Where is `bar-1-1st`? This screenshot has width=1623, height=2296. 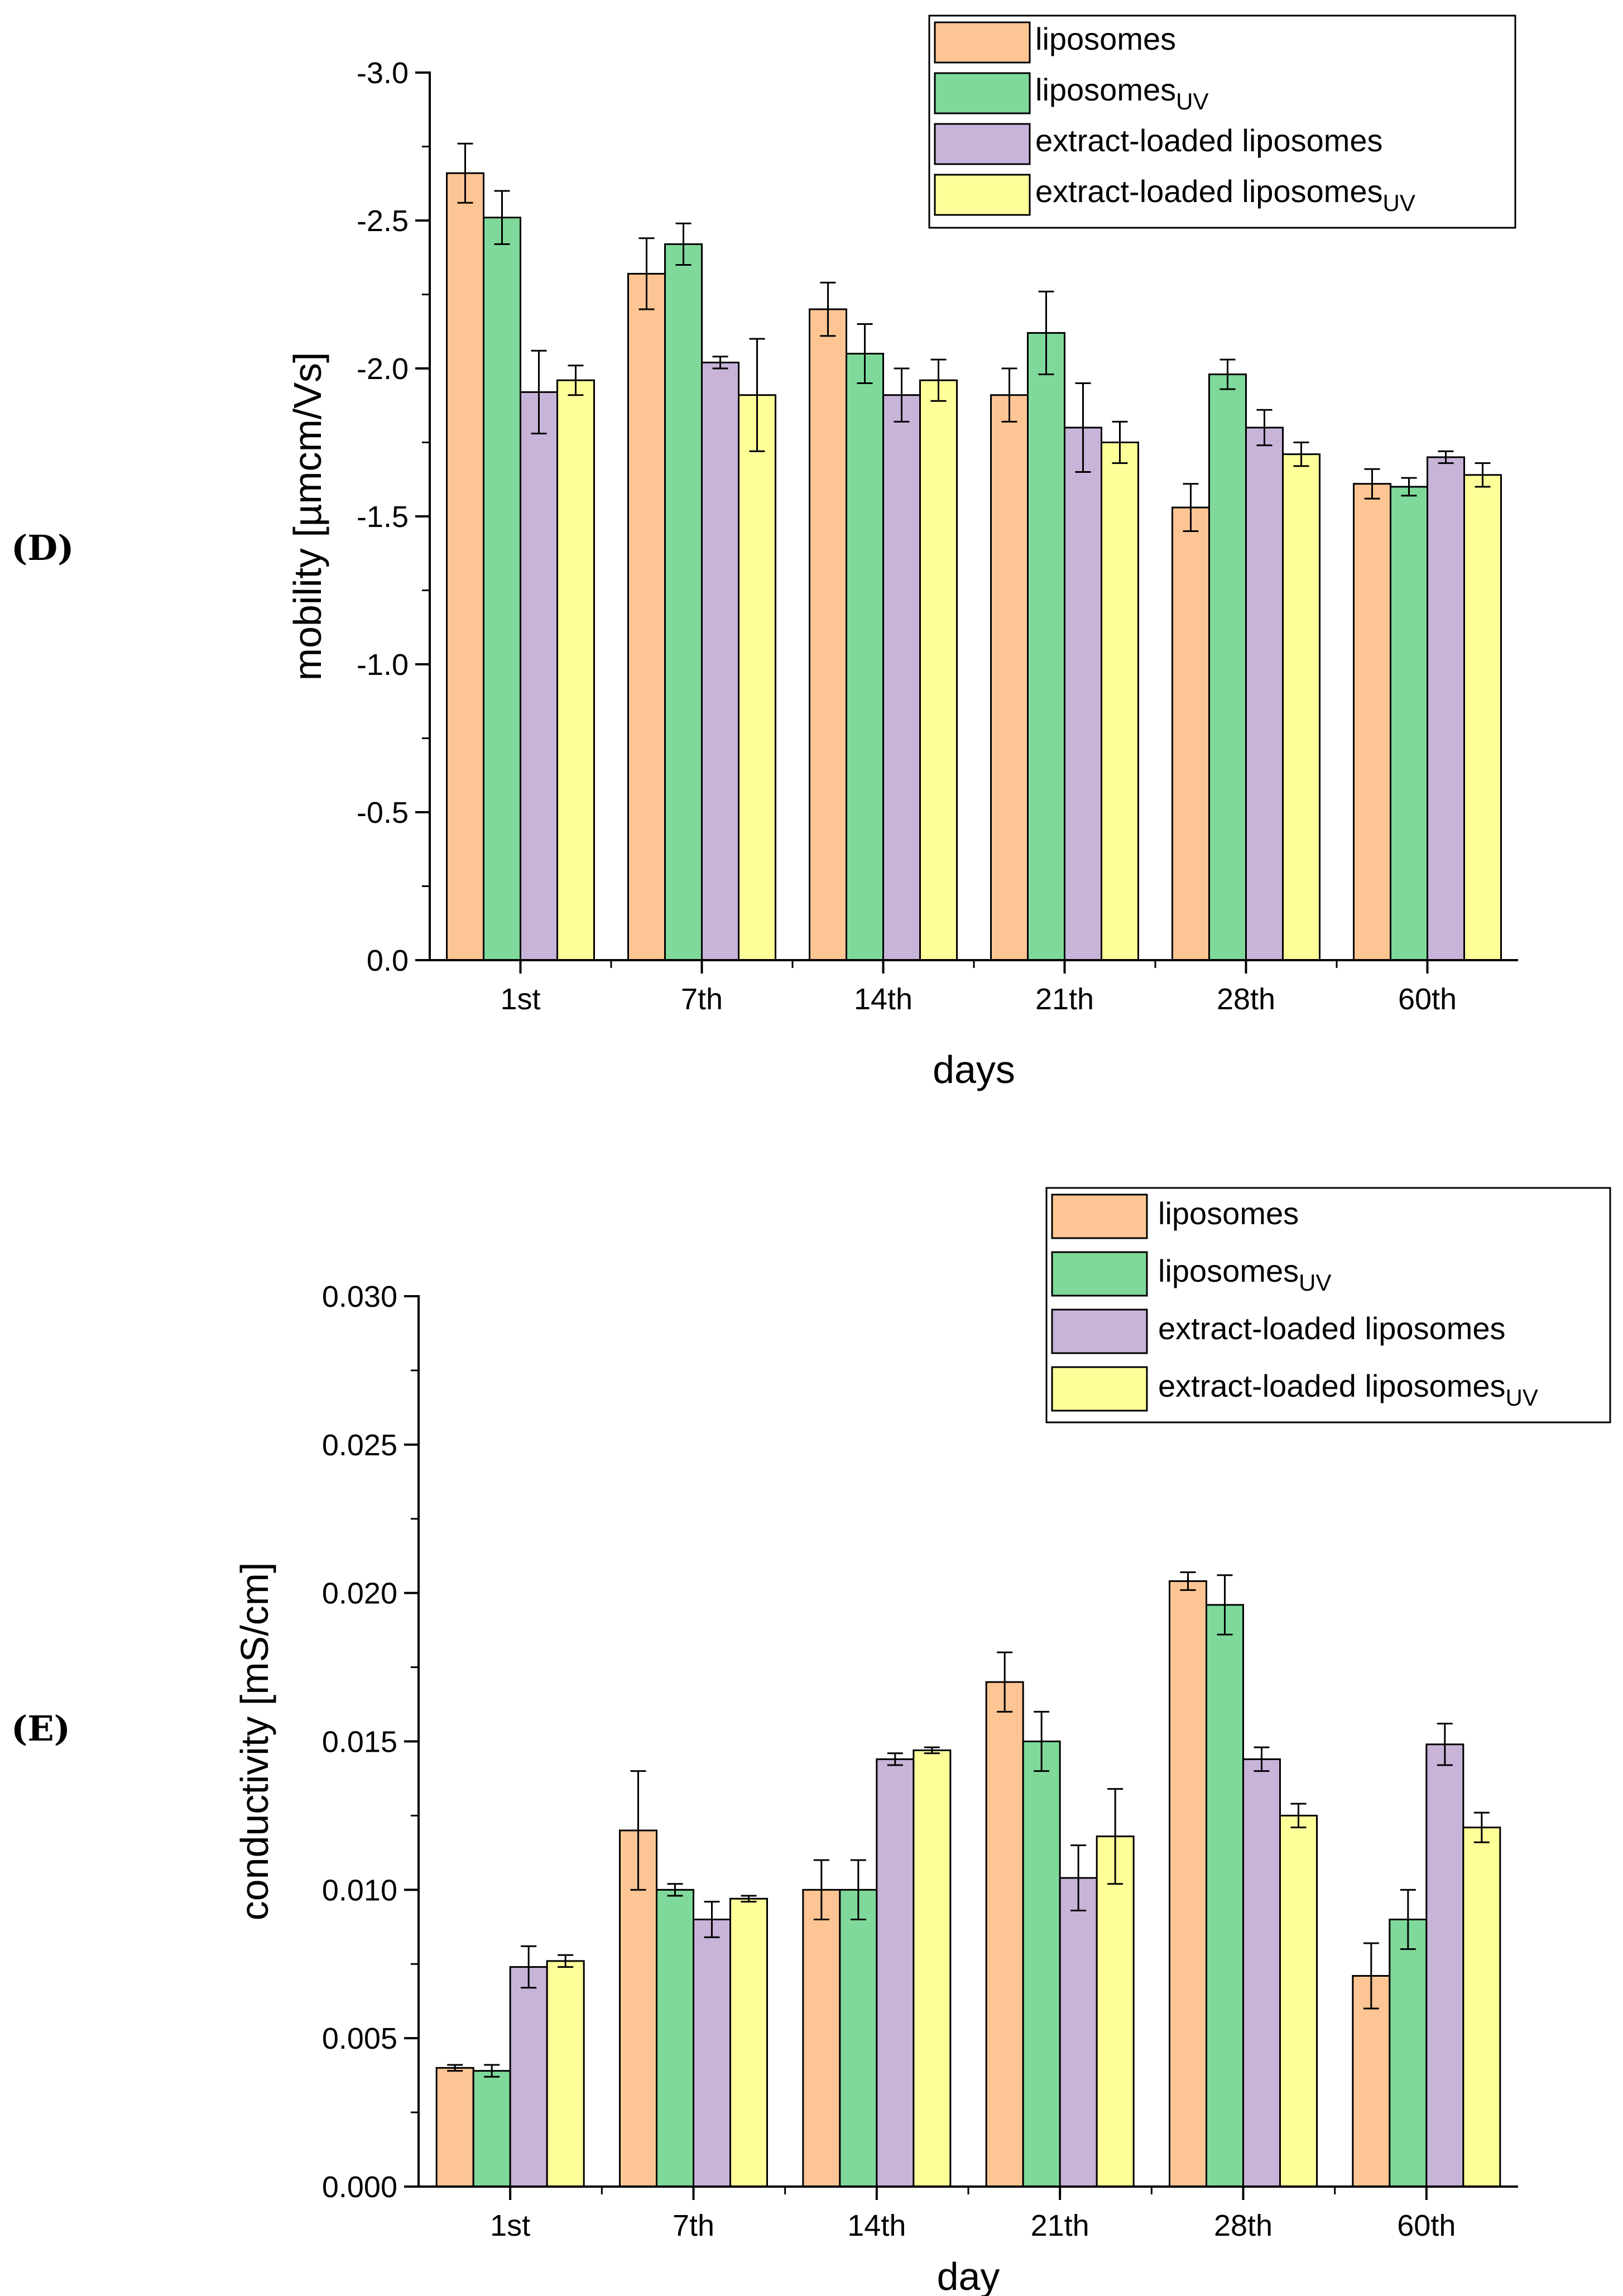
bar-1-1st is located at coordinates (454, 2127).